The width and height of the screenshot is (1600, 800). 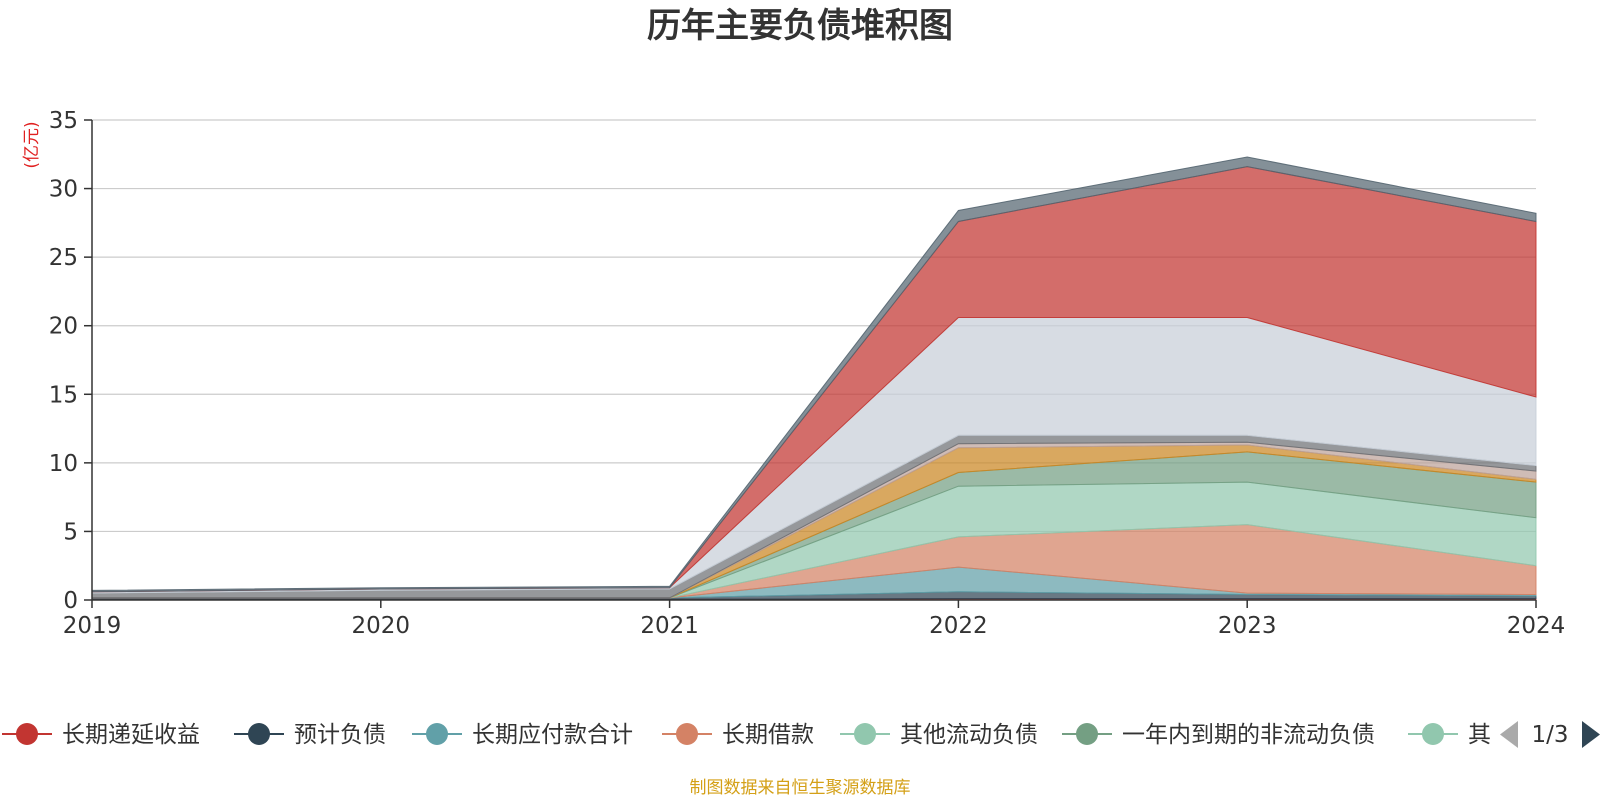 I want to click on legend-label: 预计负债, so click(x=340, y=735).